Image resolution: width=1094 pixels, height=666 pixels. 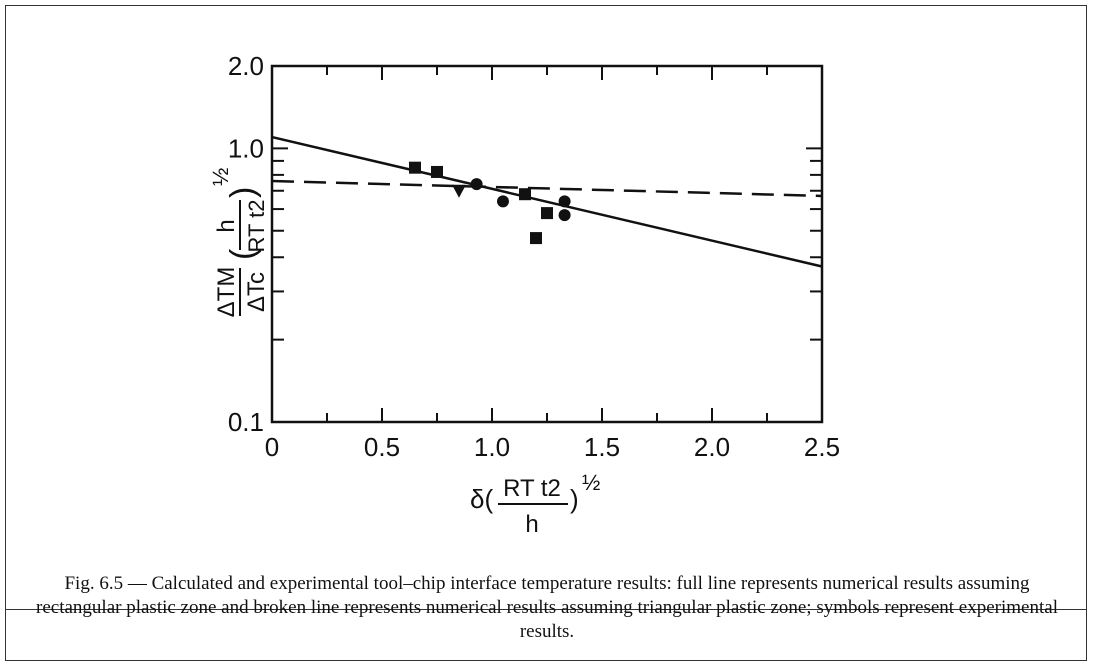 What do you see at coordinates (492, 447) in the screenshot?
I see `x-tick-label: 1.0` at bounding box center [492, 447].